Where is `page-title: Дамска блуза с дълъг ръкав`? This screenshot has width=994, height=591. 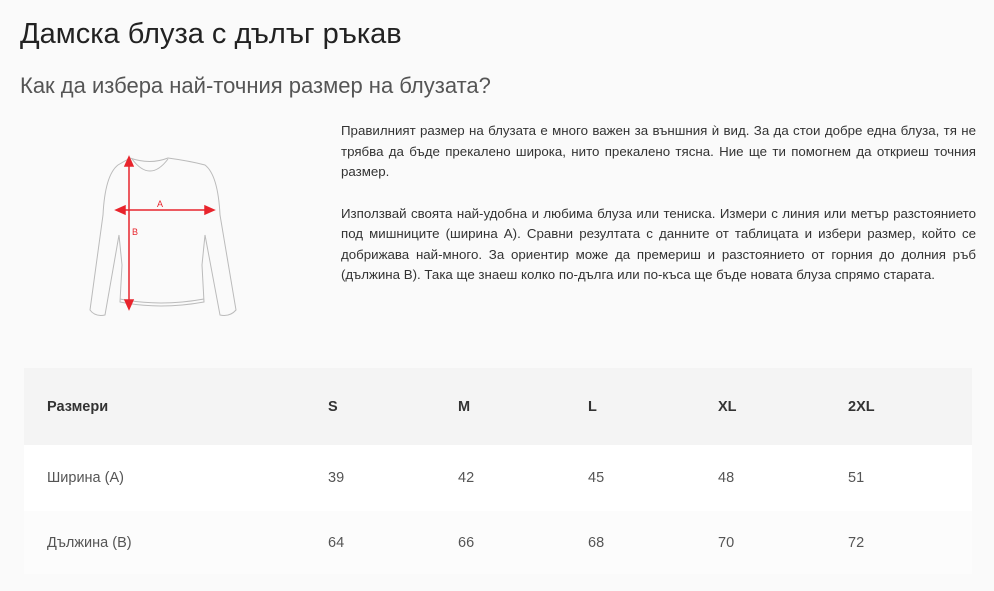
page-title: Дамска блуза с дълъг ръкав is located at coordinates (211, 34).